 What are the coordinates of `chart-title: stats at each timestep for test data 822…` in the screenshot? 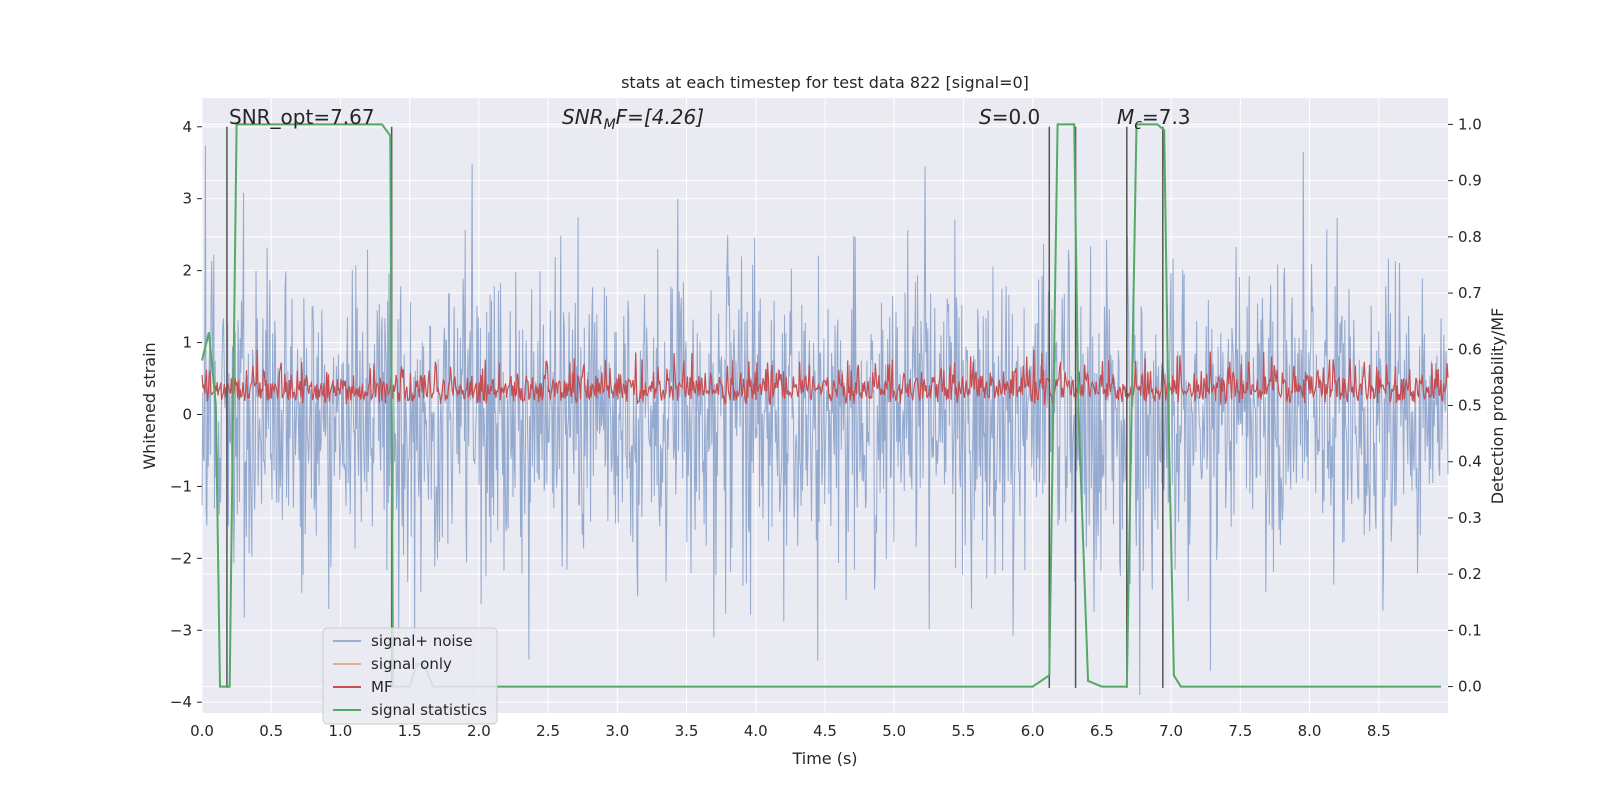 It's located at (825, 82).